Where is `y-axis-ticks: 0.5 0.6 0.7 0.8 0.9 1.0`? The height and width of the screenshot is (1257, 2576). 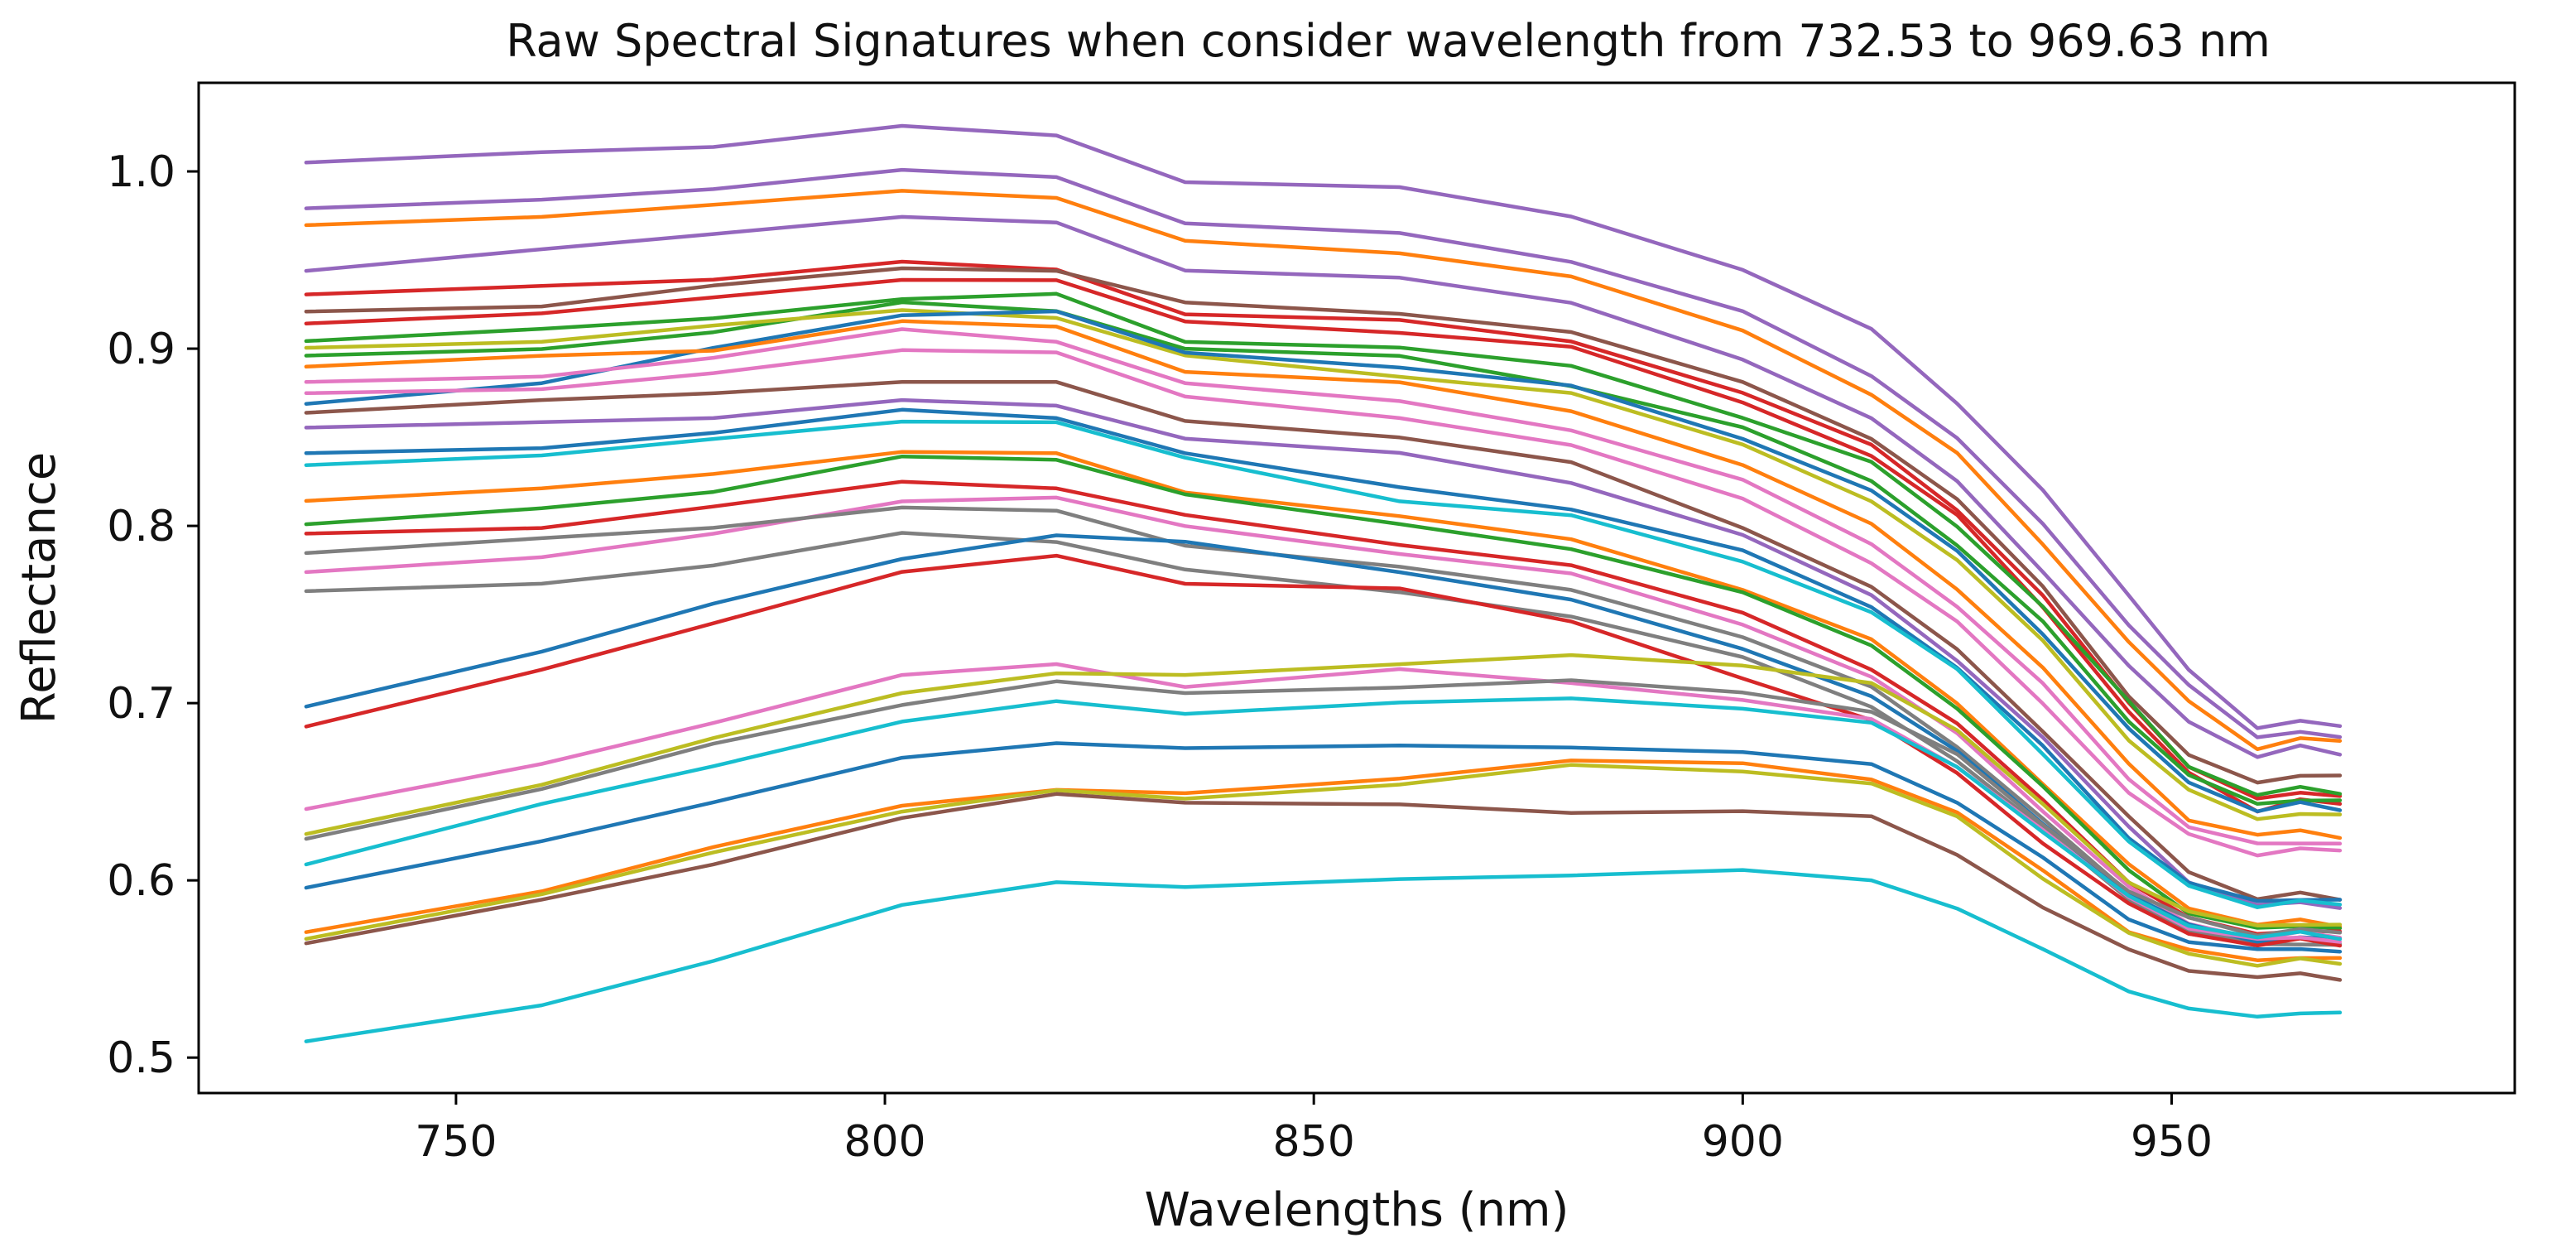 y-axis-ticks: 0.5 0.6 0.7 0.8 0.9 1.0 is located at coordinates (153, 615).